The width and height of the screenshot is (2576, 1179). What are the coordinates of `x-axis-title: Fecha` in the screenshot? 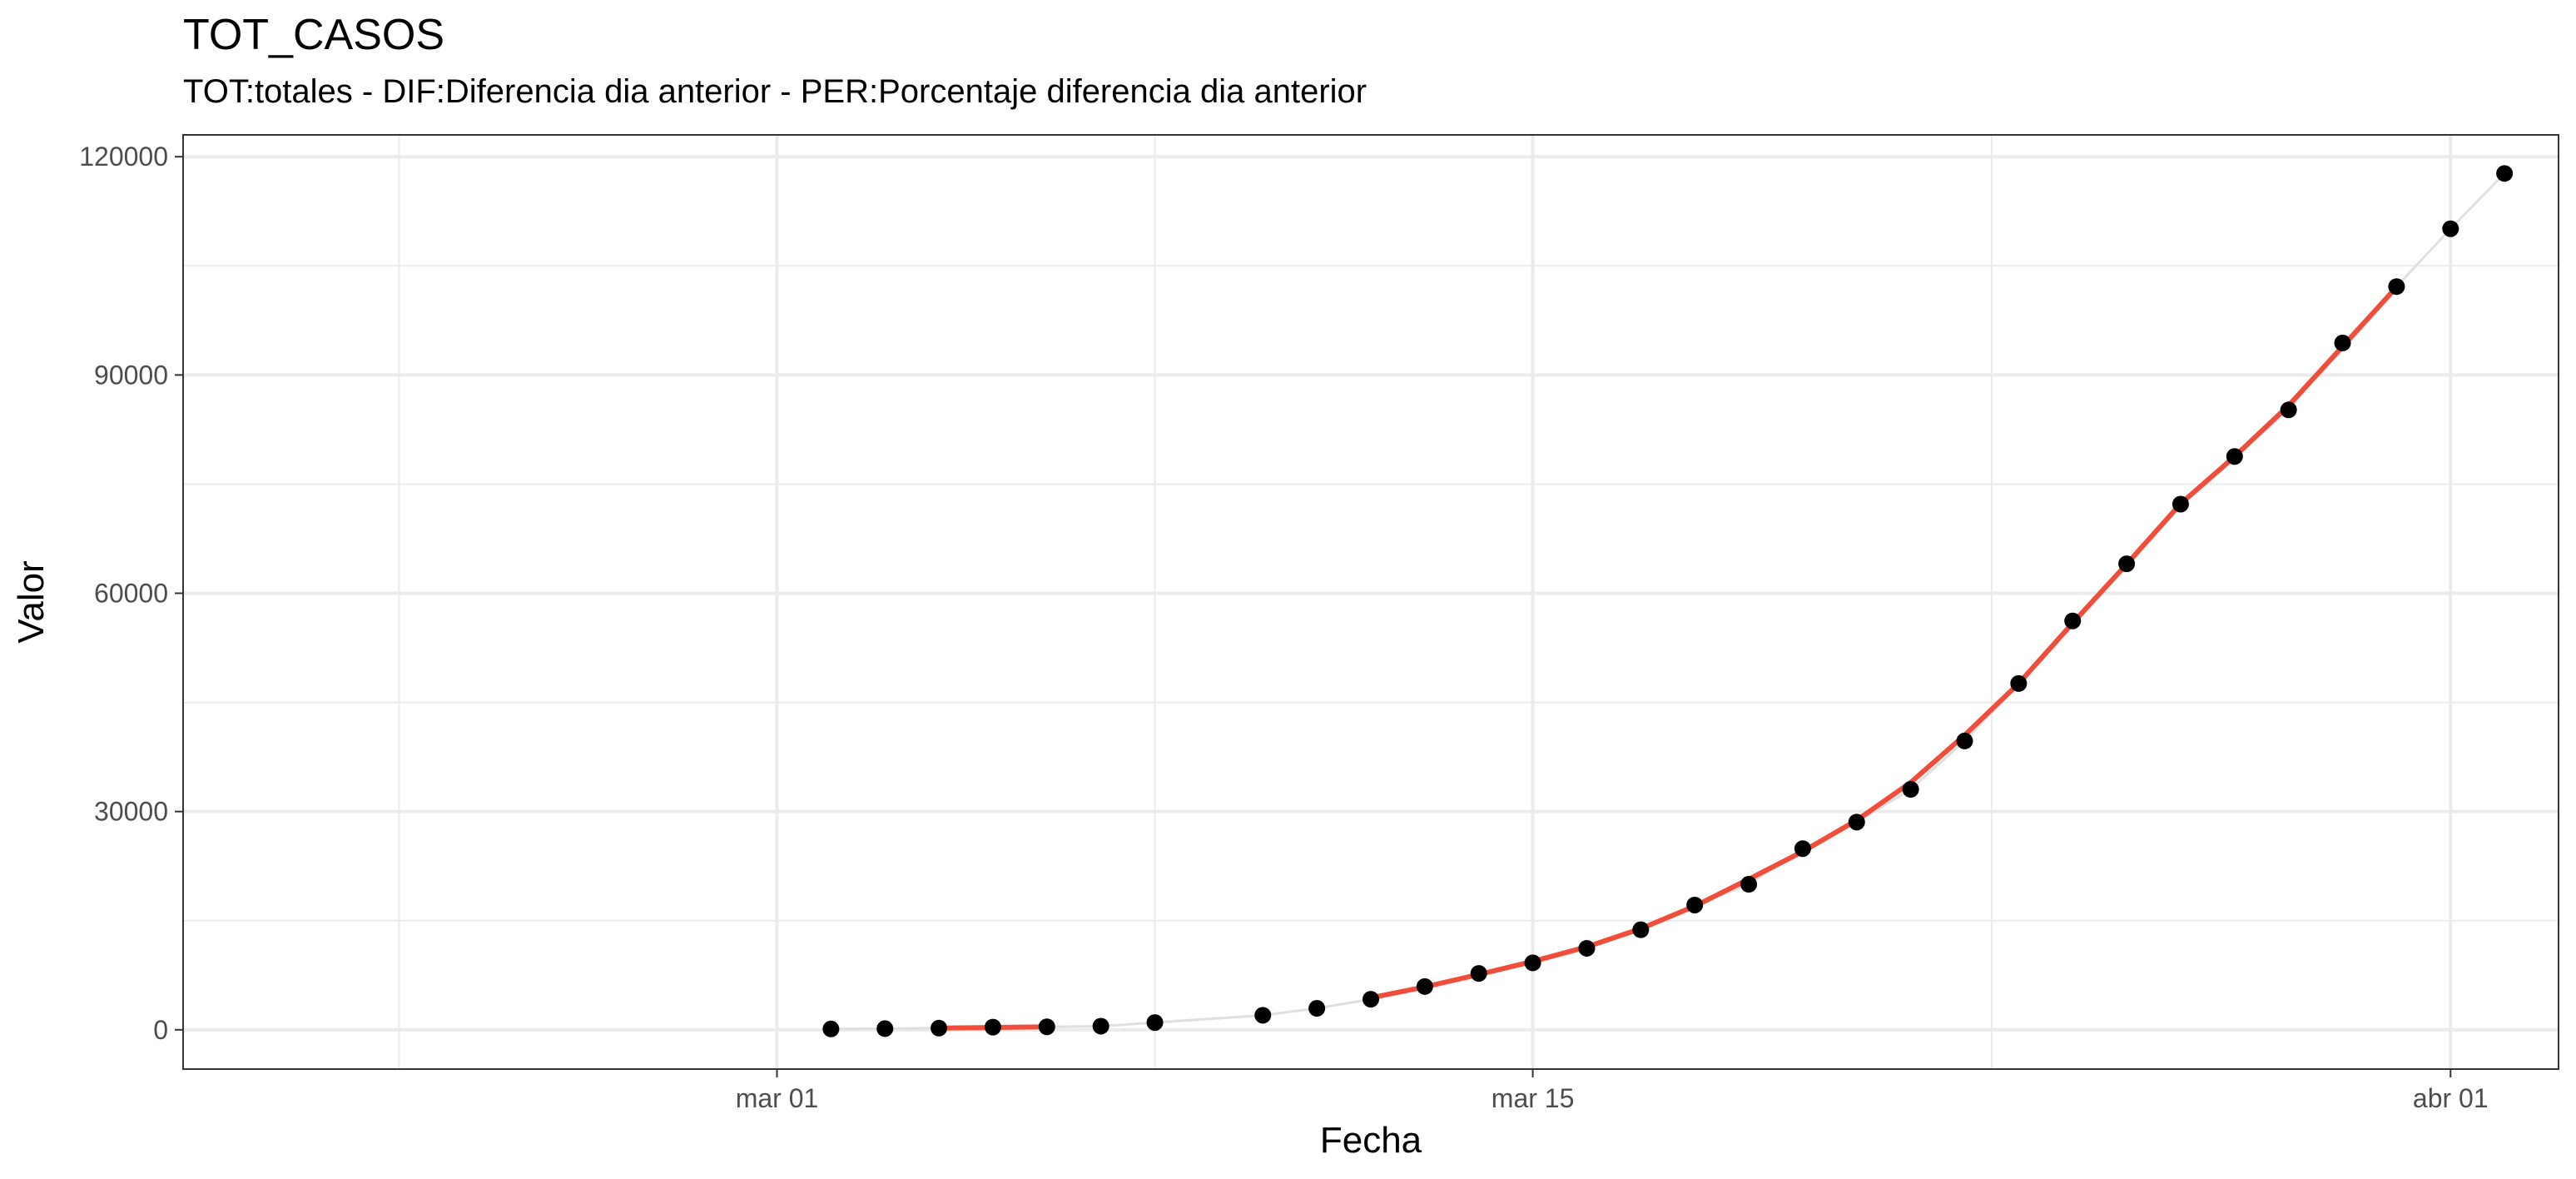 It's located at (1371, 1140).